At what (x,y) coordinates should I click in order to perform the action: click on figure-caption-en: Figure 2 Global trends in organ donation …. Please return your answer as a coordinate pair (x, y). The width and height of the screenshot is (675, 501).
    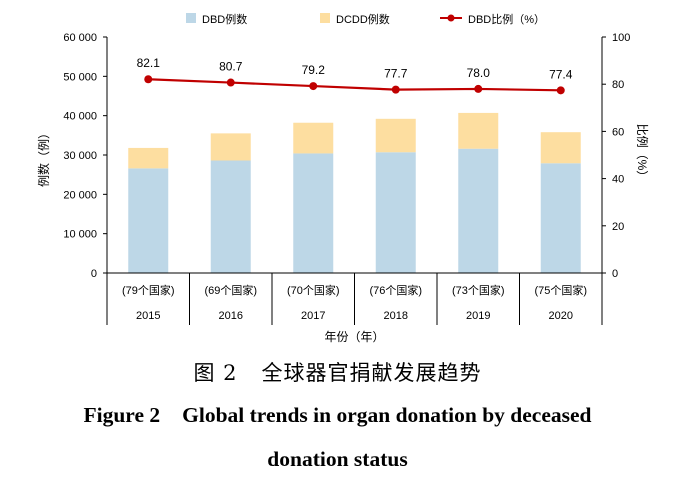
    Looking at the image, I should click on (337, 415).